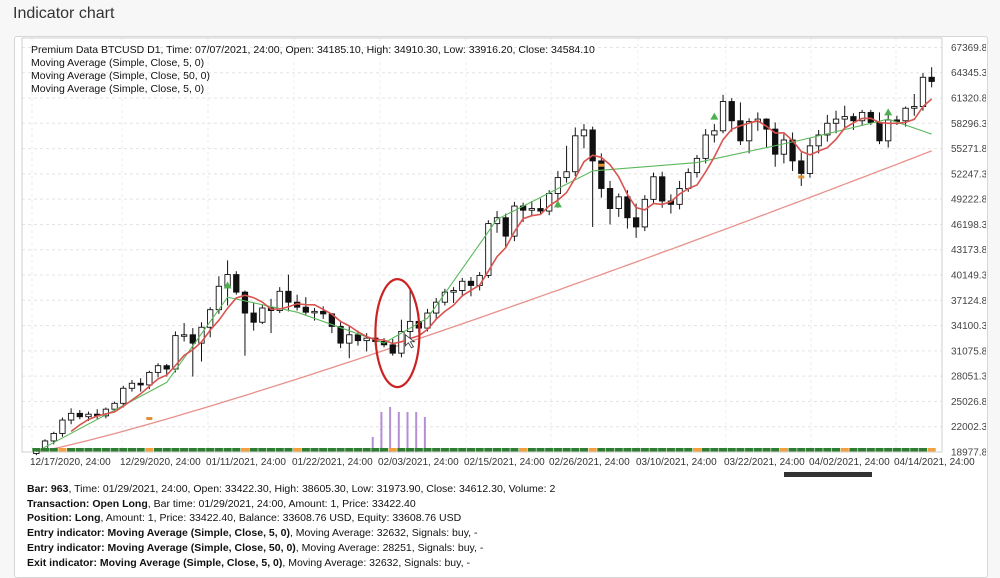 This screenshot has height=578, width=1000. What do you see at coordinates (968, 124) in the screenshot?
I see `y-tick-label: 58296.30` at bounding box center [968, 124].